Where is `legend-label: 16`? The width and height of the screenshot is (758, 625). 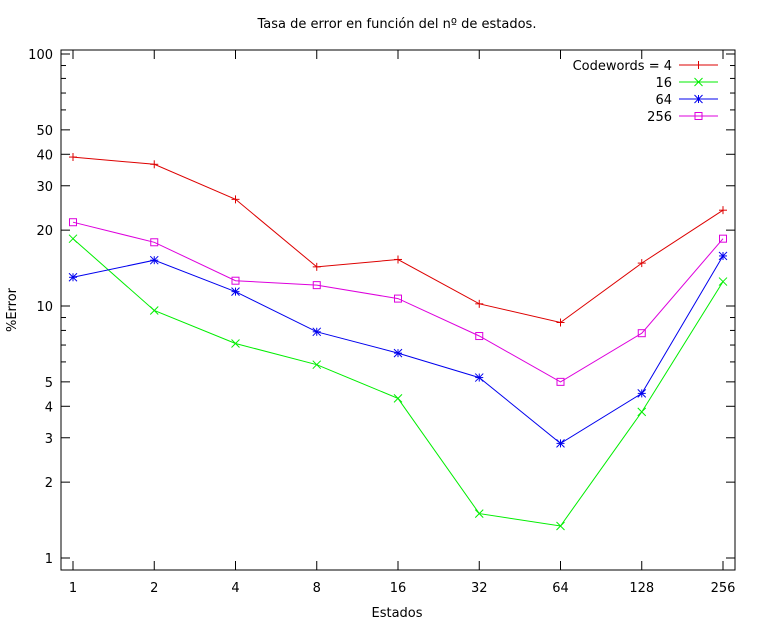
legend-label: 16 is located at coordinates (663, 83).